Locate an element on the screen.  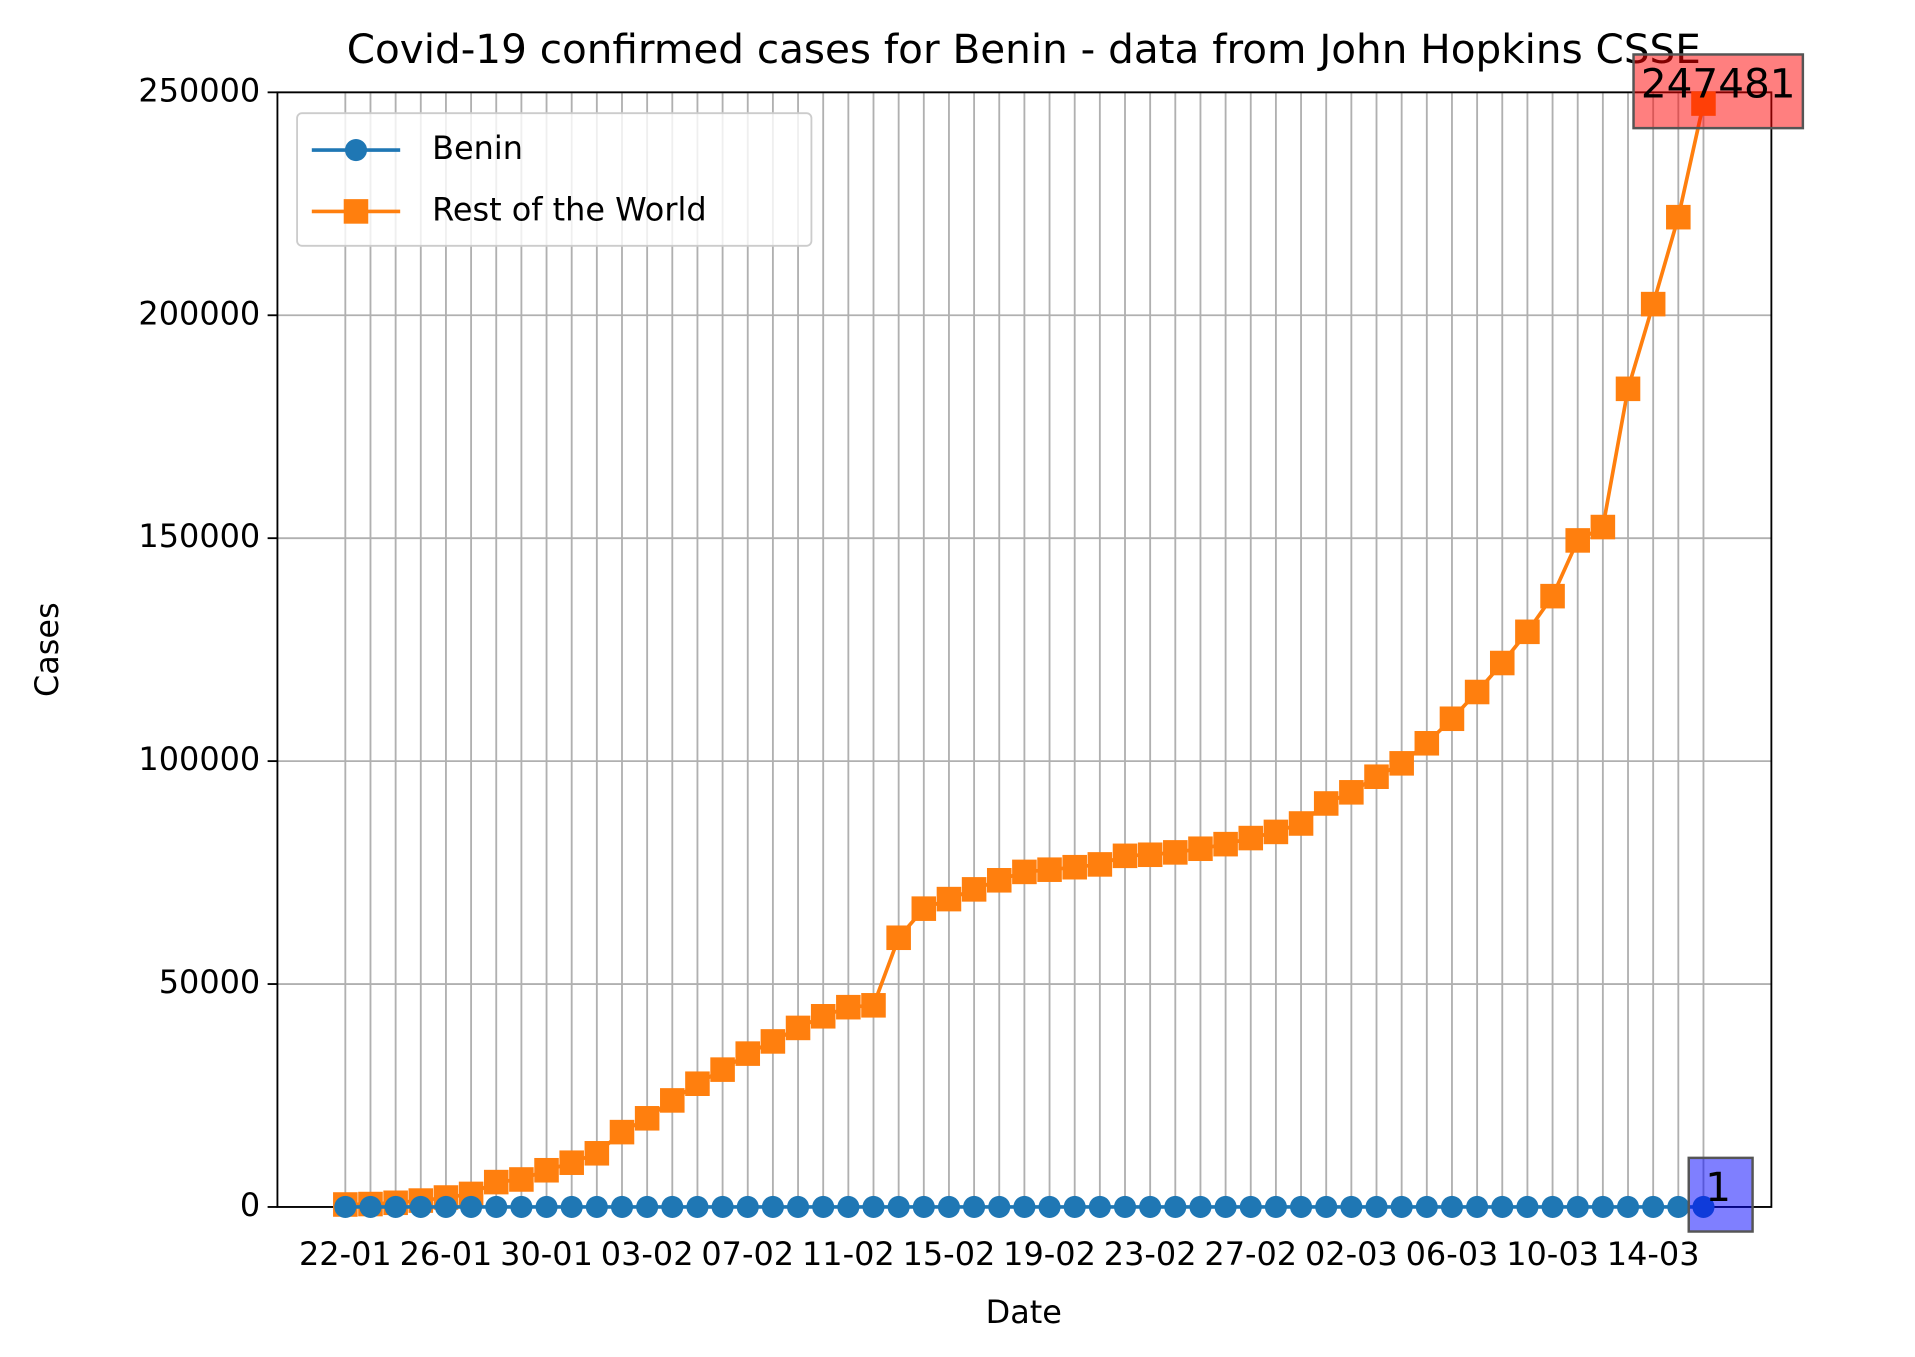
annotation: 1 is located at coordinates (1720, 1194).